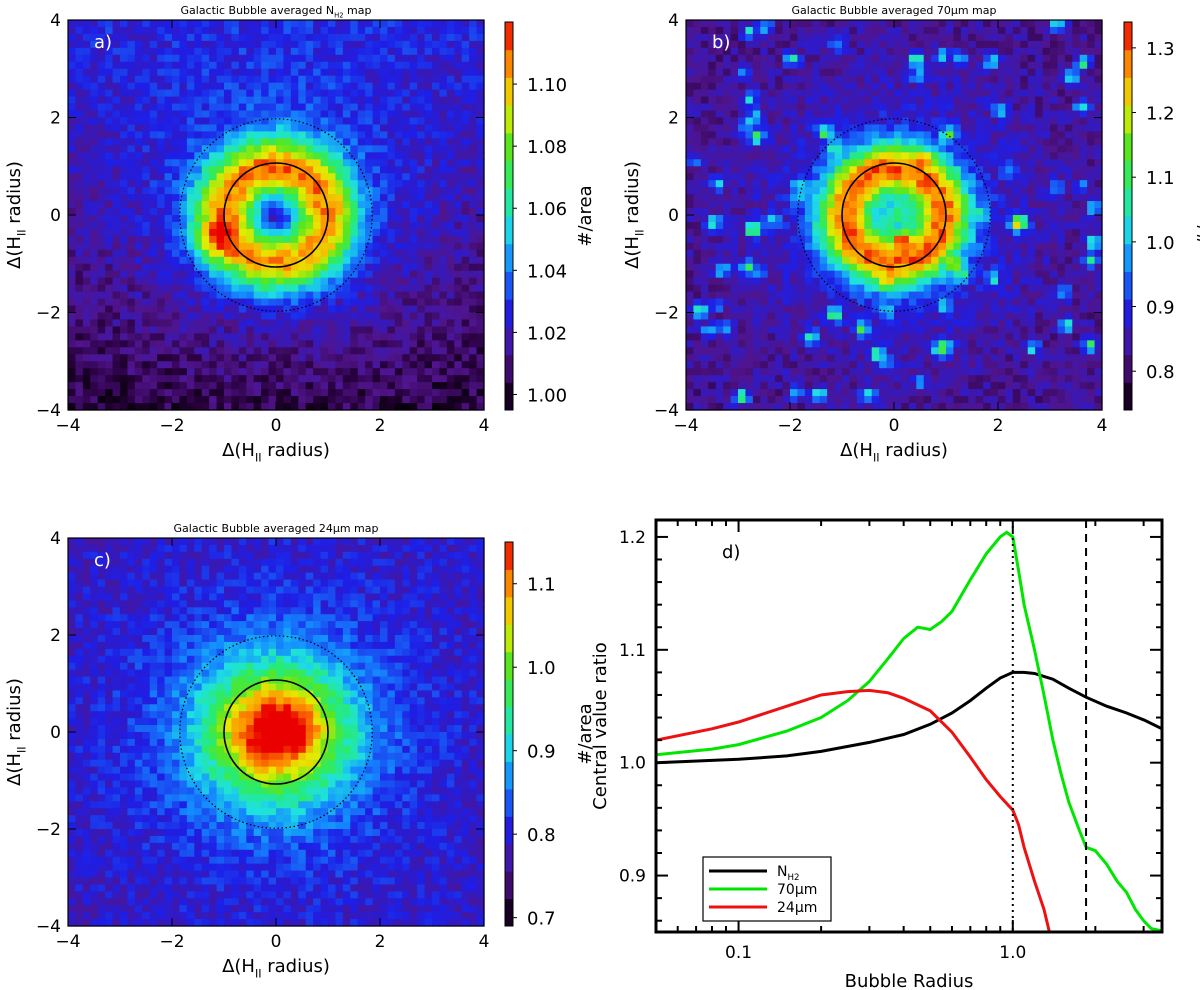 This screenshot has width=1200, height=990. What do you see at coordinates (55, 119) in the screenshot?
I see `y-tick-label: 2` at bounding box center [55, 119].